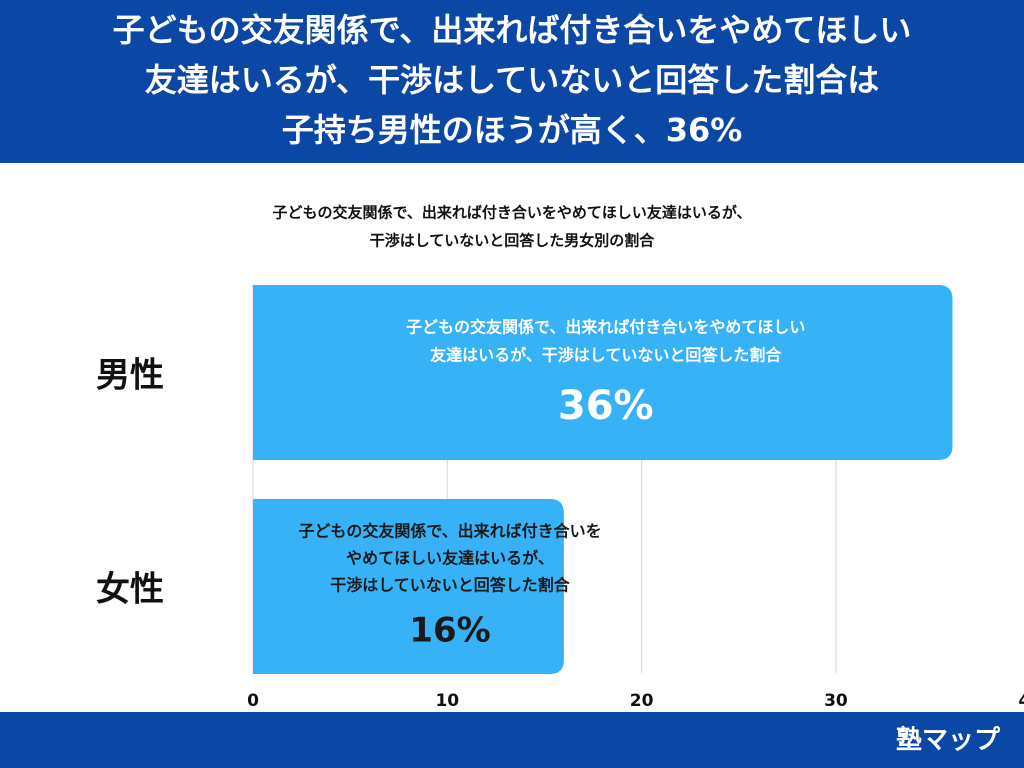 The height and width of the screenshot is (768, 1024). I want to click on x-tick-label: 20, so click(642, 701).